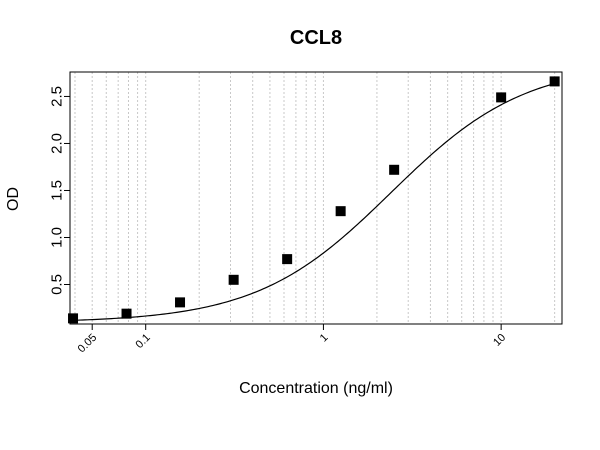 This screenshot has height=450, width=600. I want to click on x-axis: 0.05 0.1 1 10, so click(292, 340).